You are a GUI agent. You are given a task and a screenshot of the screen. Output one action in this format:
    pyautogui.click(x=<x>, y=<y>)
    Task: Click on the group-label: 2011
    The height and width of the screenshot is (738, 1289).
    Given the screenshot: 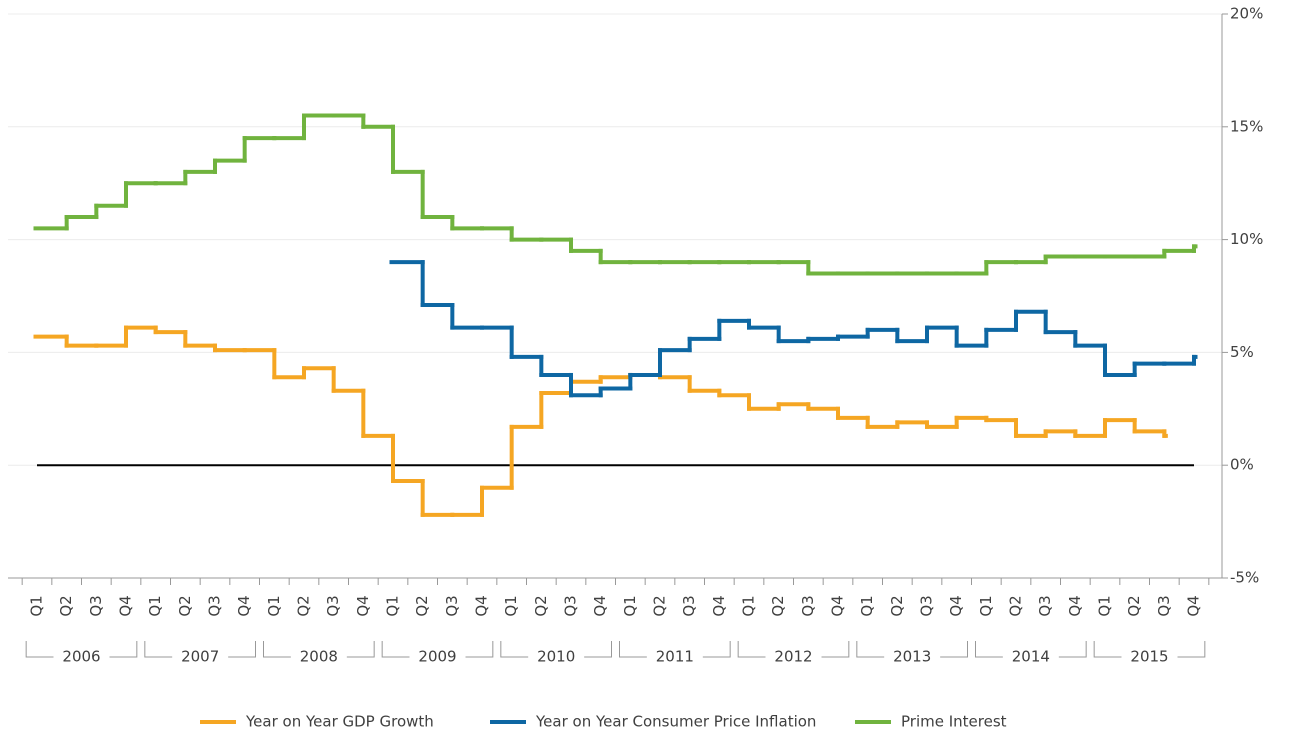 What is the action you would take?
    pyautogui.click(x=675, y=657)
    